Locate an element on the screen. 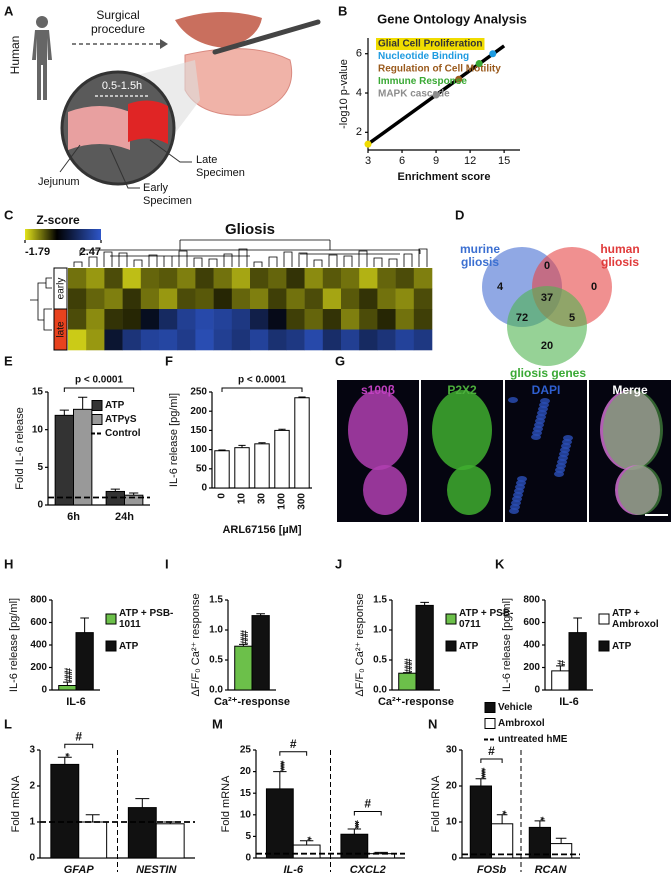  legend-label-box: ATP + PSB-1011 is located at coordinates (146, 619).